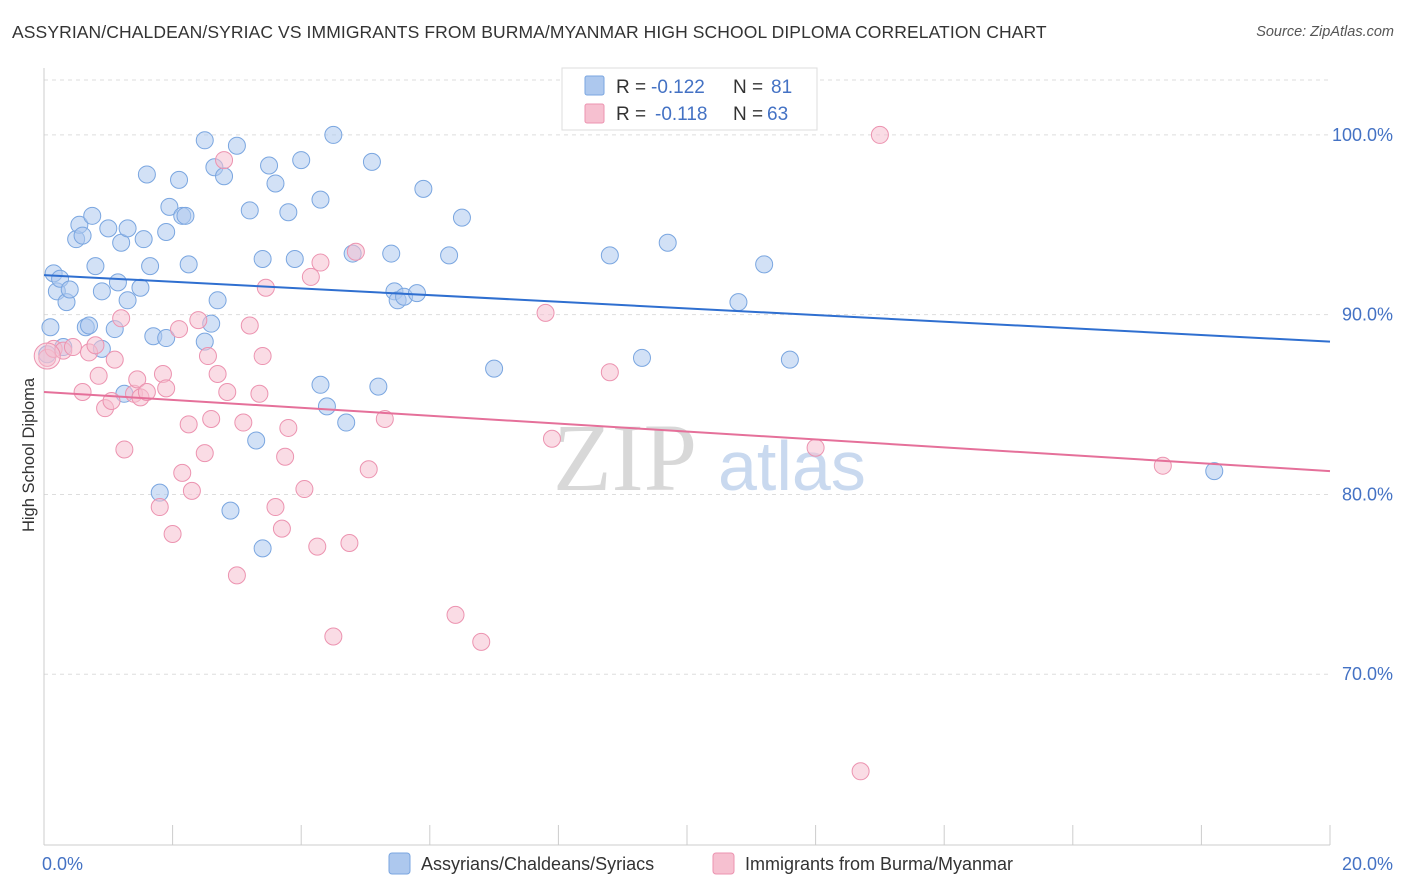 This screenshot has height=892, width=1406. I want to click on legend-n-label-1: N =, so click(748, 87).